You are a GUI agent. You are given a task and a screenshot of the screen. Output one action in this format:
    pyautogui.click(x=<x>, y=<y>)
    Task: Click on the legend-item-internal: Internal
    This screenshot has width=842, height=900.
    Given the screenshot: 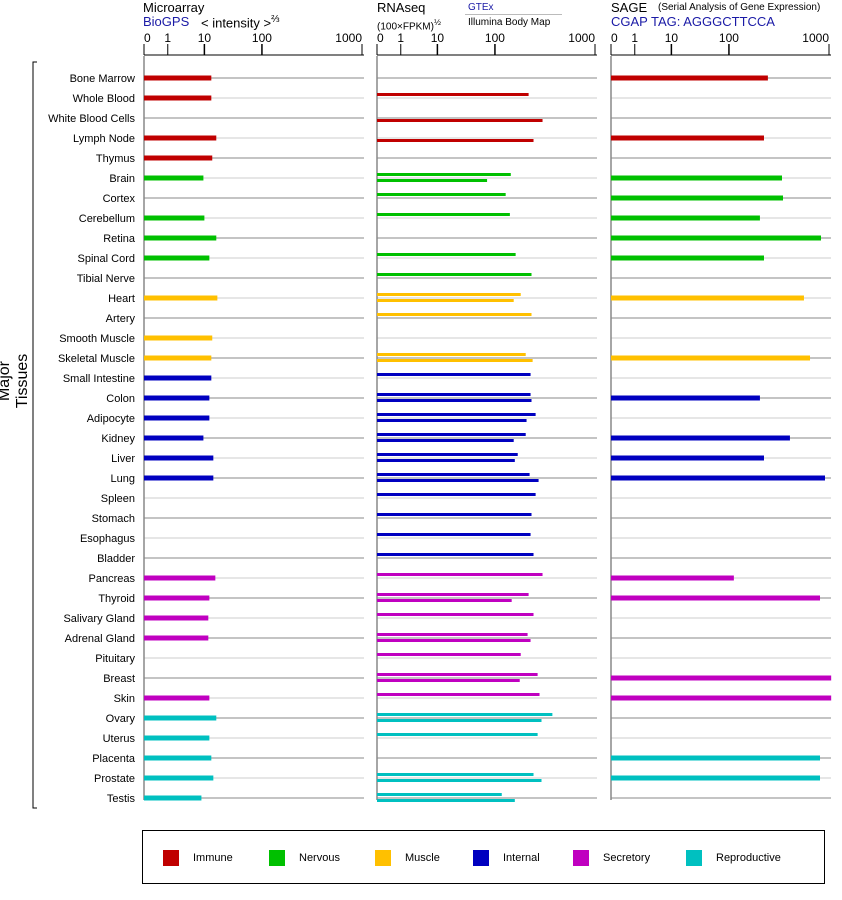 What is the action you would take?
    pyautogui.click(x=506, y=858)
    